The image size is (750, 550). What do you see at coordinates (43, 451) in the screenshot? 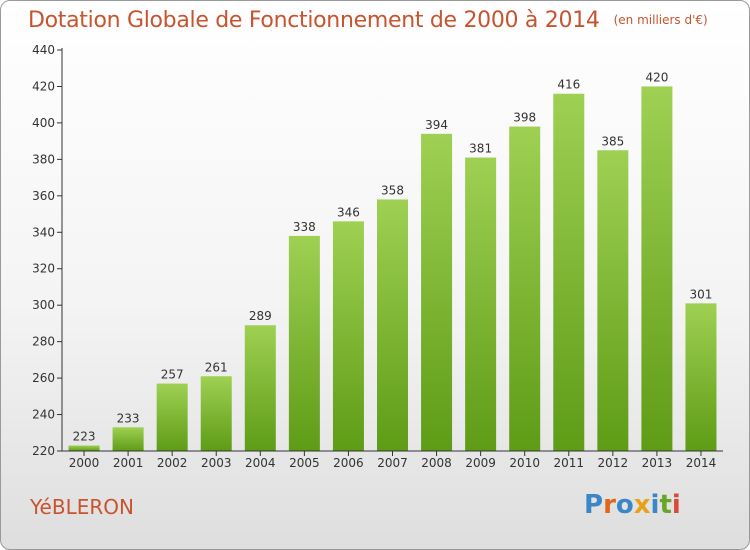
I see `y-tick-label: 220` at bounding box center [43, 451].